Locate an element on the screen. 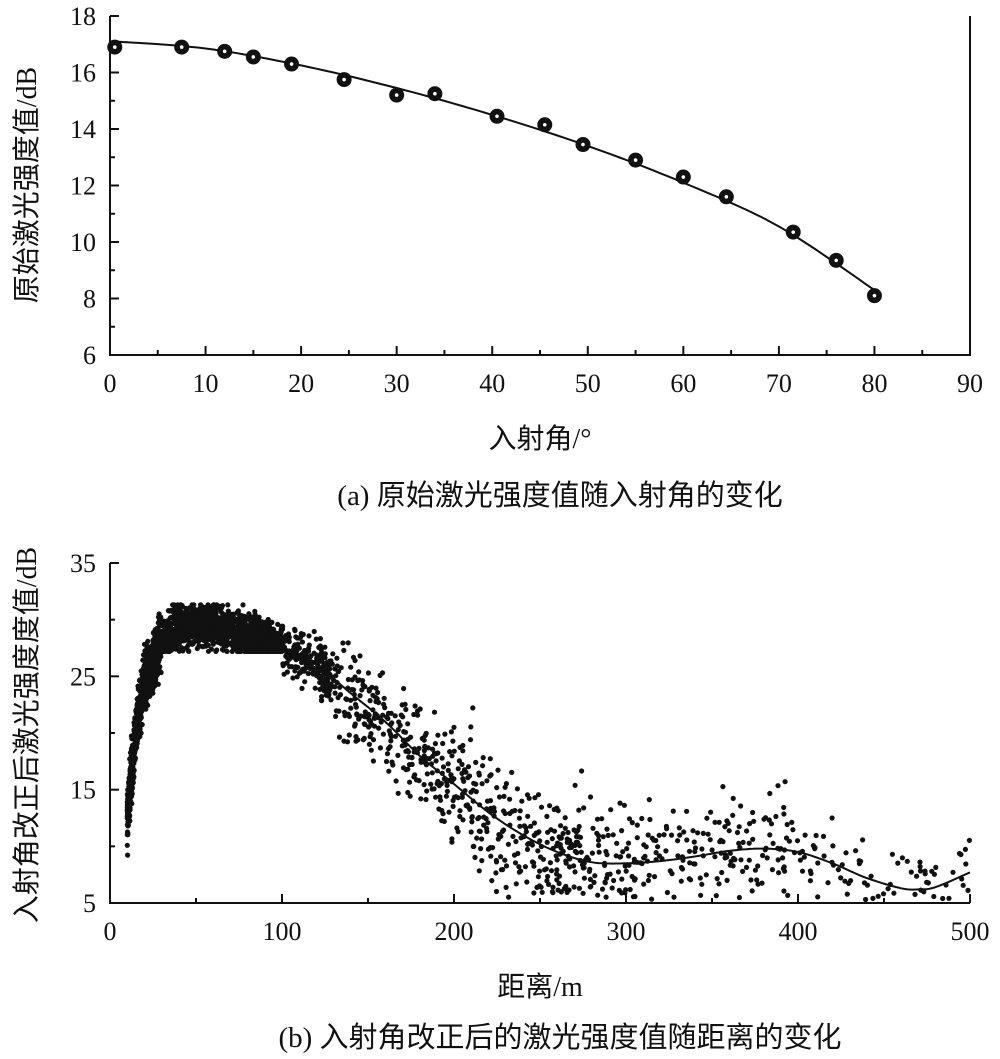  chart-a-x-tick-label: 20 is located at coordinates (301, 383).